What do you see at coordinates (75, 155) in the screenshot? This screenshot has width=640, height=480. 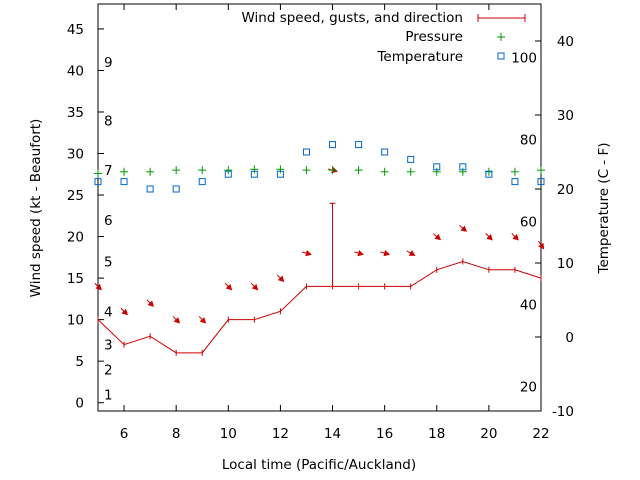 I see `y-tick-label: 30` at bounding box center [75, 155].